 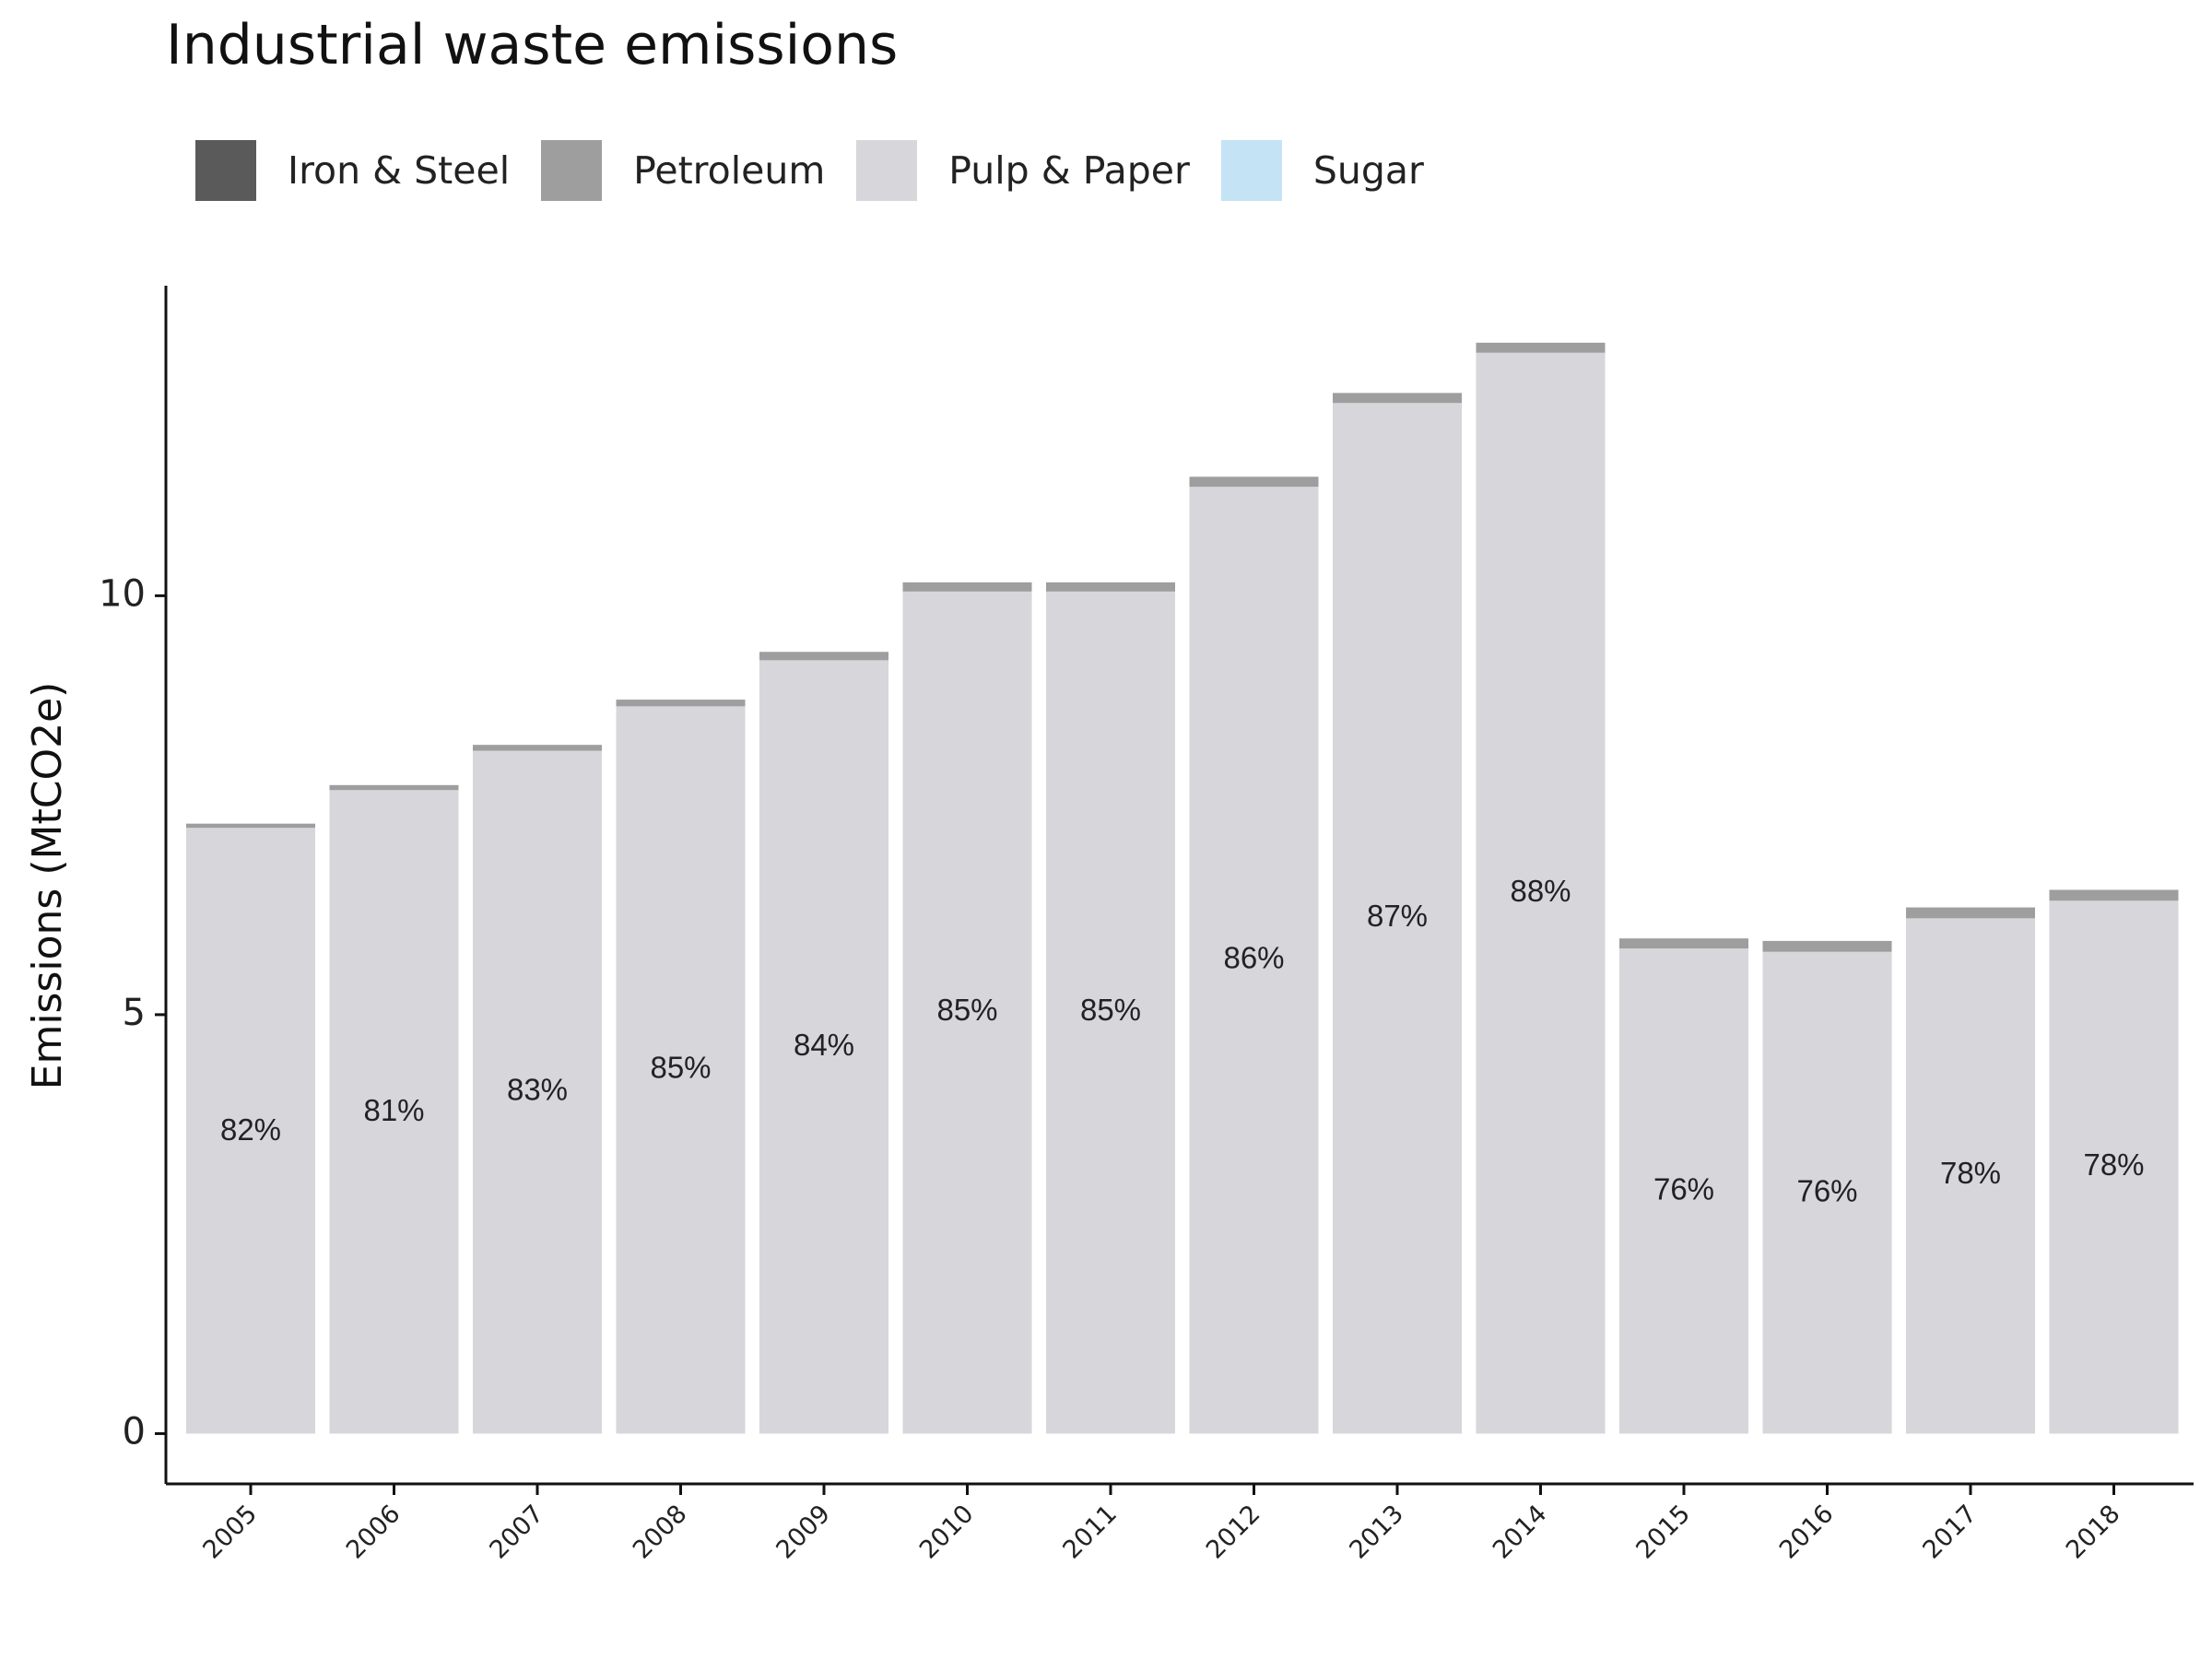 I want to click on pct-label-2014: 88%, so click(x=1540, y=891).